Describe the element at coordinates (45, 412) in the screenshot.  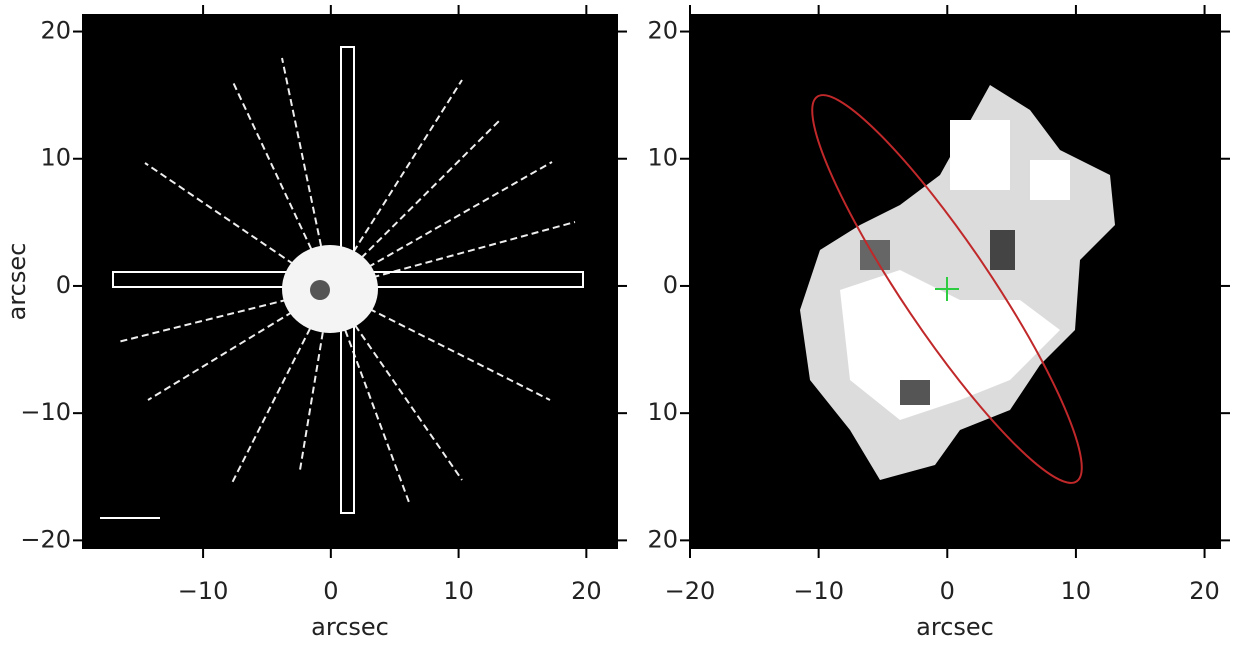
I see `y-tick-label: −10` at that location.